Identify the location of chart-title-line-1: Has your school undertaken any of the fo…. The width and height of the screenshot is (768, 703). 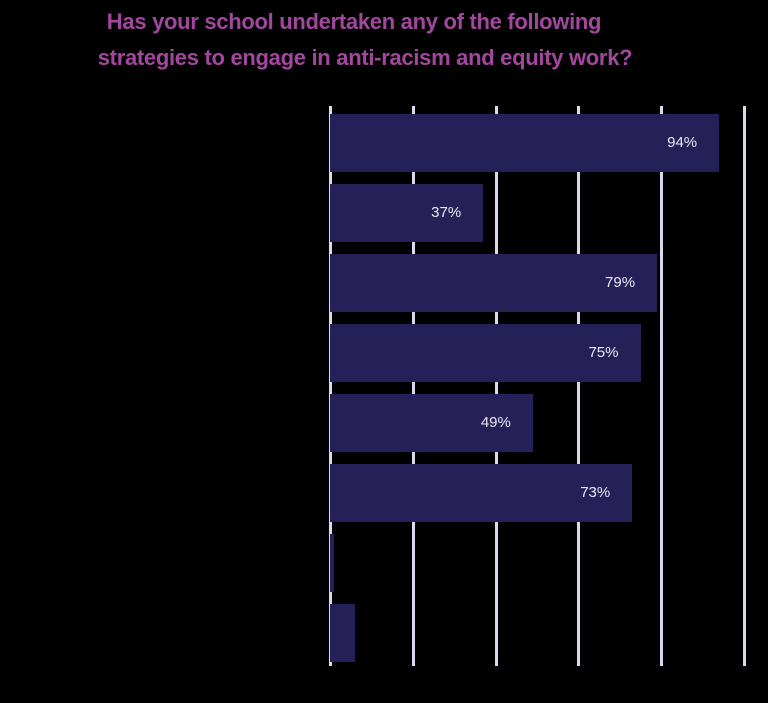
(354, 21).